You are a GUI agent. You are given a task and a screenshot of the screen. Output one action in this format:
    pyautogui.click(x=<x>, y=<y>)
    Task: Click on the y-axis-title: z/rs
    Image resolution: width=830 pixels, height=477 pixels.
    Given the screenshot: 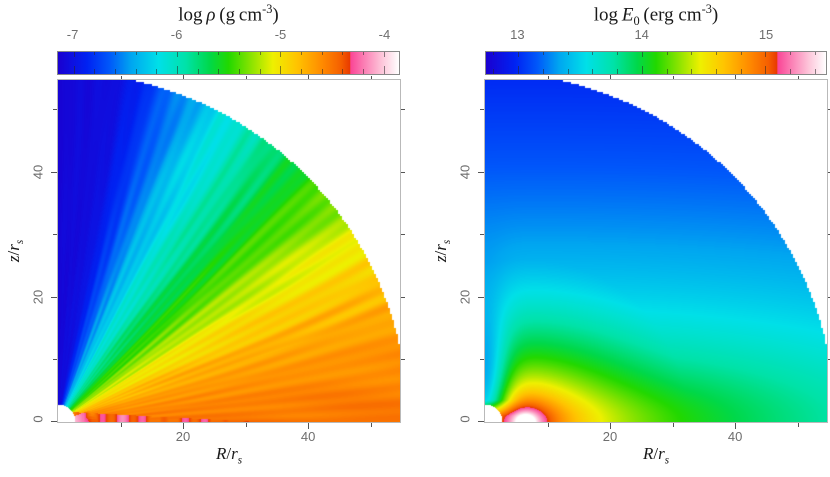 What is the action you would take?
    pyautogui.click(x=442, y=251)
    